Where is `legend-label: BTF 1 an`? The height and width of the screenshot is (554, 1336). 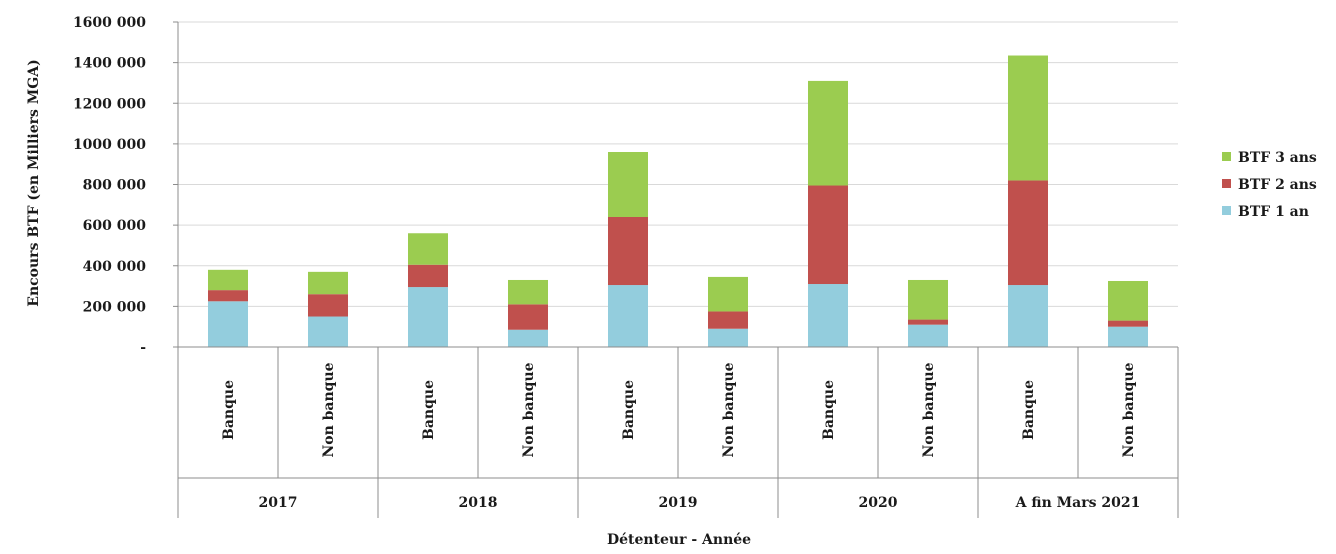
legend-label: BTF 1 an is located at coordinates (1273, 212).